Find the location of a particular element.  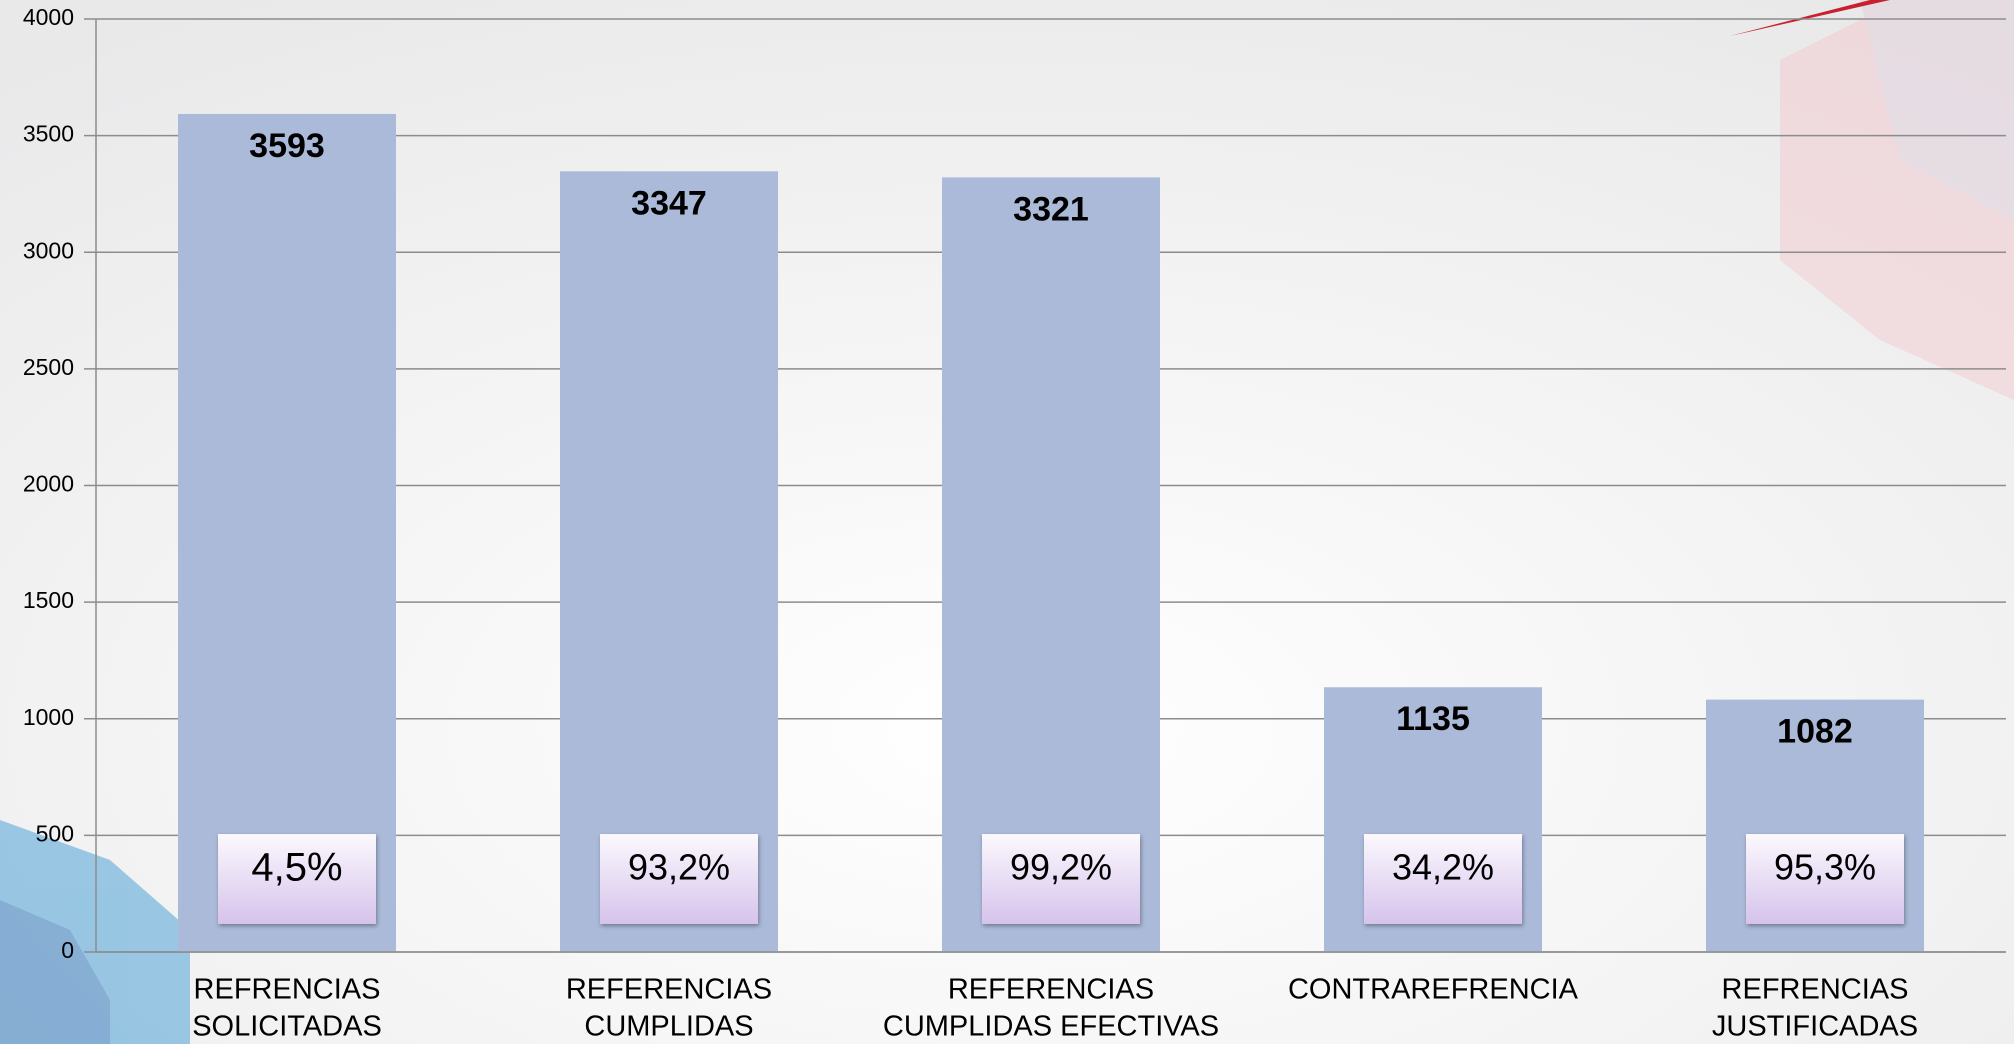

y-tick-label: 2500 is located at coordinates (48, 367).